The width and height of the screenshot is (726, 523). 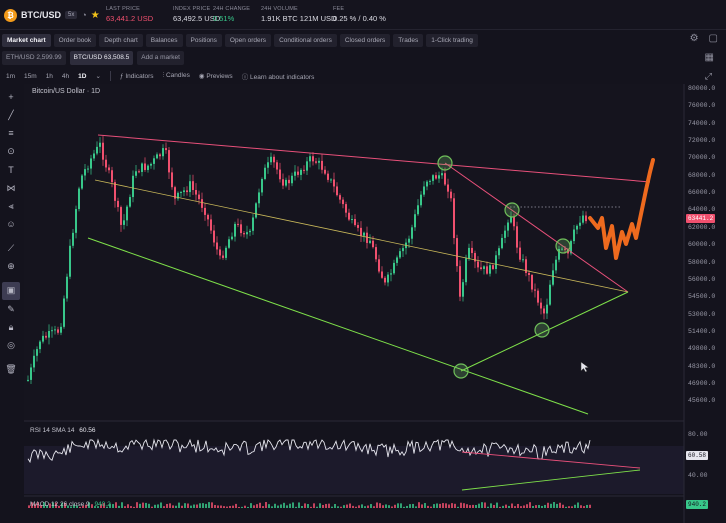 What do you see at coordinates (11, 97) in the screenshot?
I see `crosshair-icon: +` at bounding box center [11, 97].